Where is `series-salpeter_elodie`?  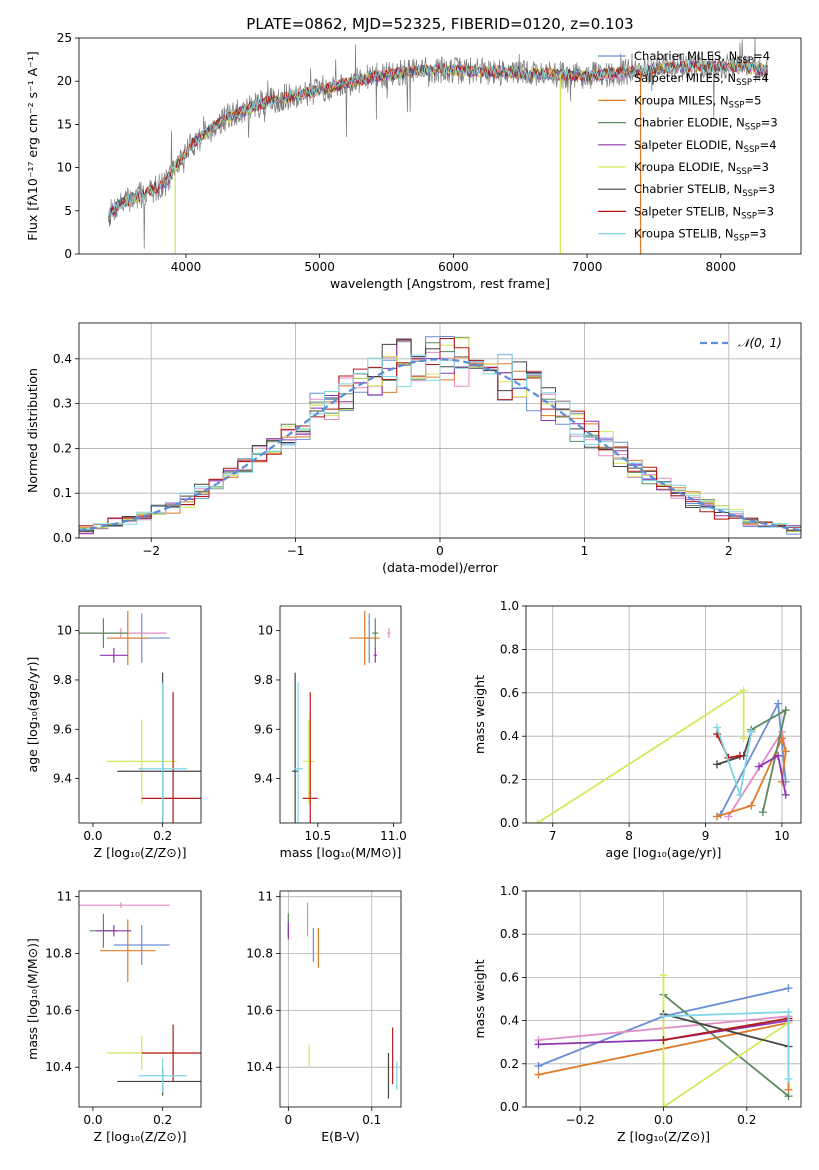 series-salpeter_elodie is located at coordinates (772, 775).